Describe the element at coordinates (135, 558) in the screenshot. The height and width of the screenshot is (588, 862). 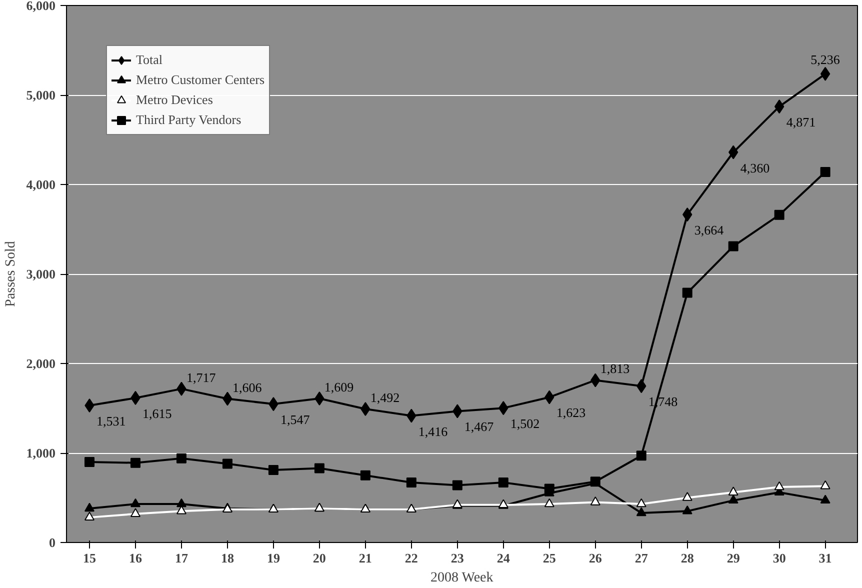
I see `x-tick-label: 16` at that location.